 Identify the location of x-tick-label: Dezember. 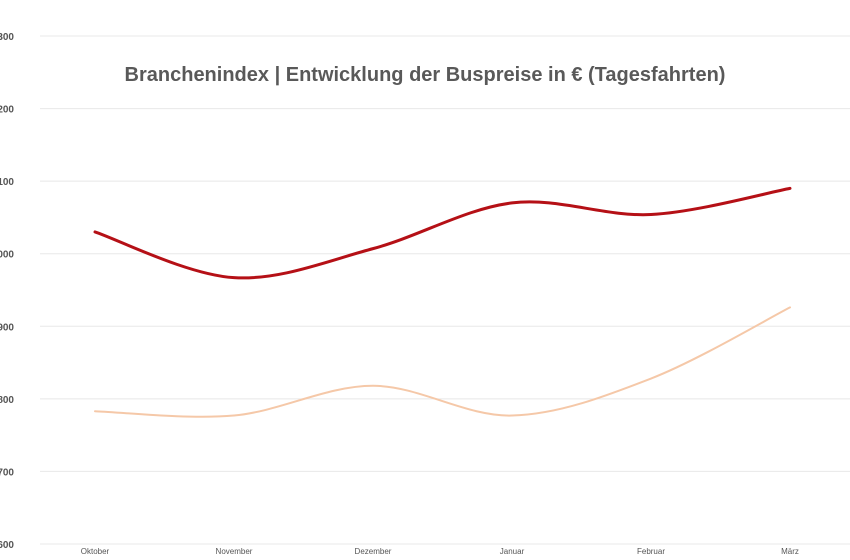
(373, 551).